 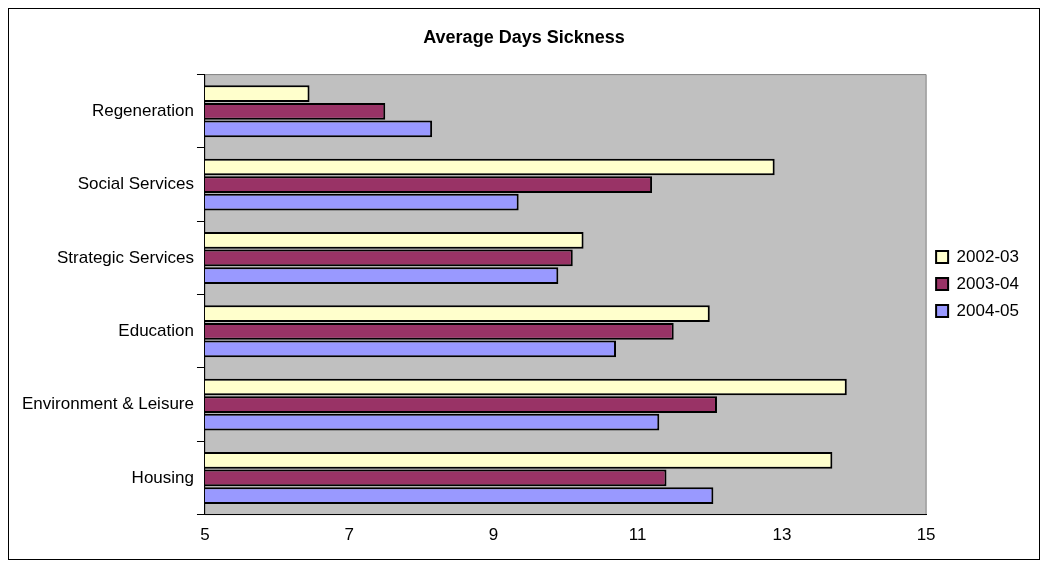 I want to click on y-tick-label: Social Services, so click(x=135, y=184).